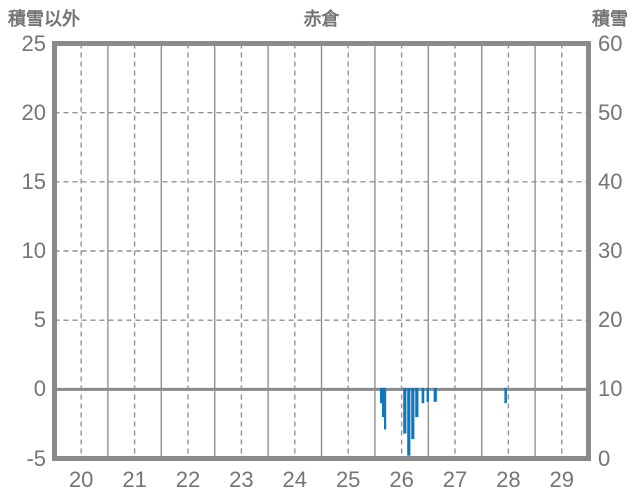 This screenshot has width=636, height=501. Describe the element at coordinates (36, 458) in the screenshot. I see `y-left-tick-label: -5` at that location.